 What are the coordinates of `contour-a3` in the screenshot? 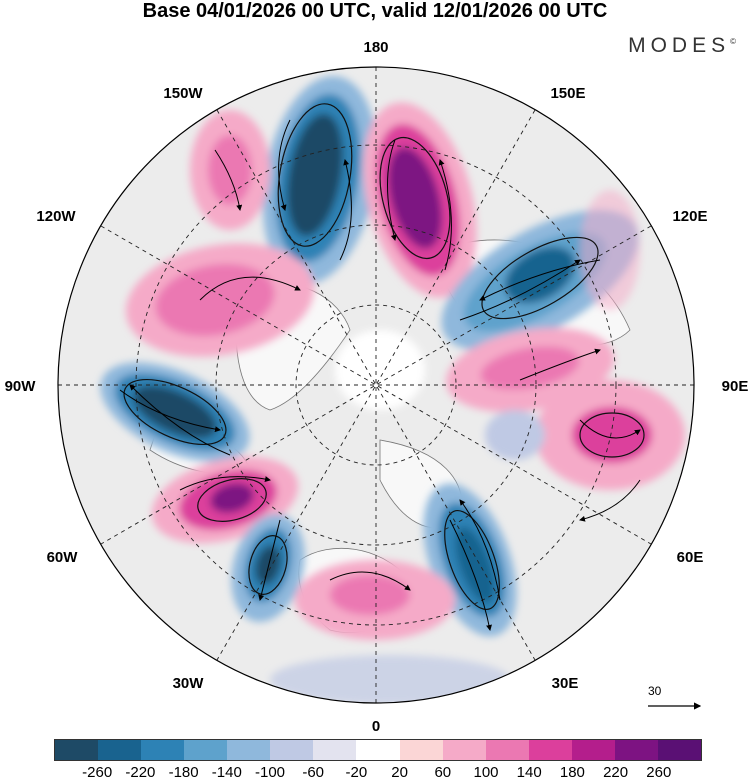 It's located at (540, 278).